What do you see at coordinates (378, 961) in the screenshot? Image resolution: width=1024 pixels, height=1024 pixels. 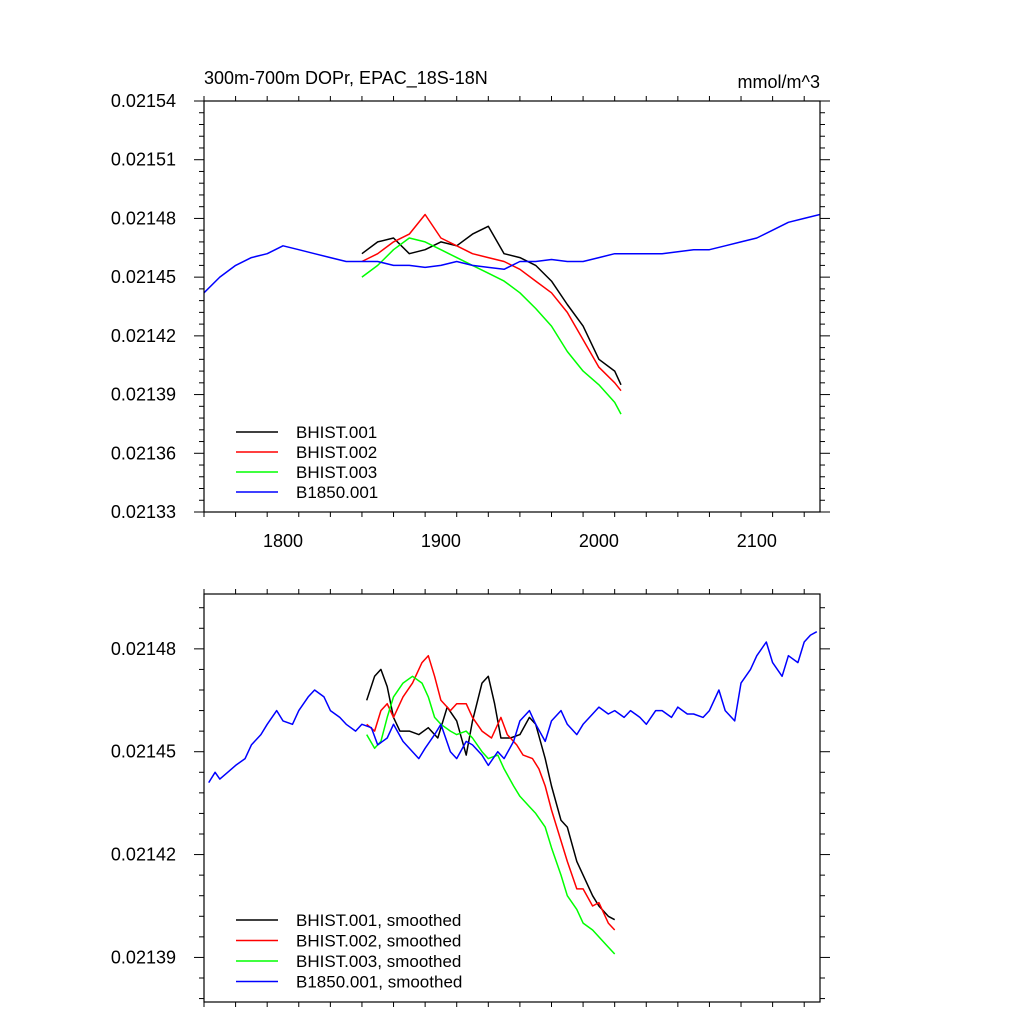 I see `legend-label: BHIST.003, smoothed` at bounding box center [378, 961].